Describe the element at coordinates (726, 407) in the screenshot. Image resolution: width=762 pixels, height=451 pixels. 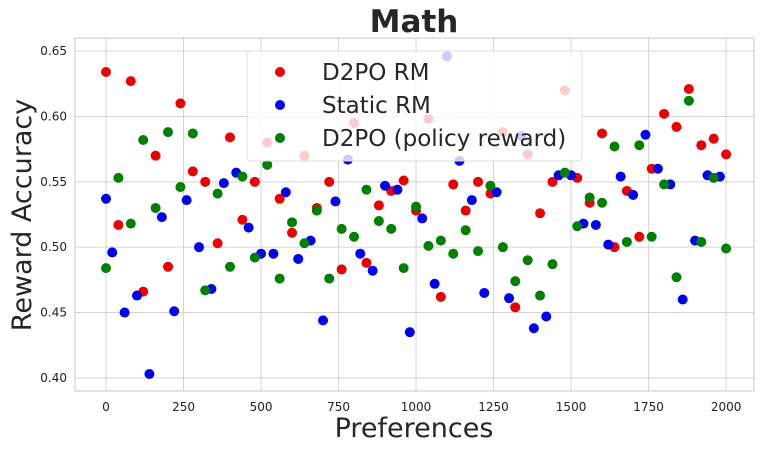
I see `x-tick-label: 2000` at that location.